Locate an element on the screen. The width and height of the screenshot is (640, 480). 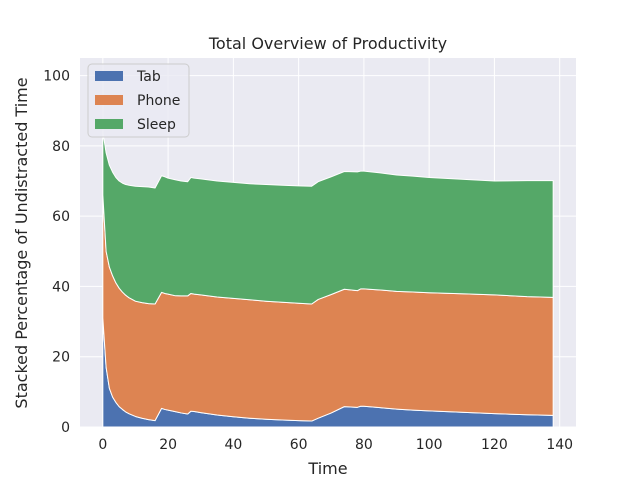
x-tick-label: 120 is located at coordinates (494, 445).